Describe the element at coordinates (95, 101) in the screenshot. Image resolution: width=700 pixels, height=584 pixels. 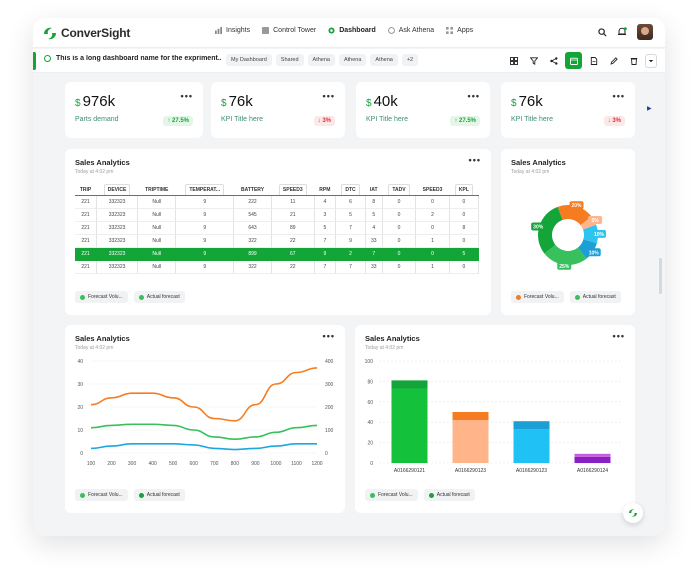
I see `kpi-value-group: $976k` at that location.